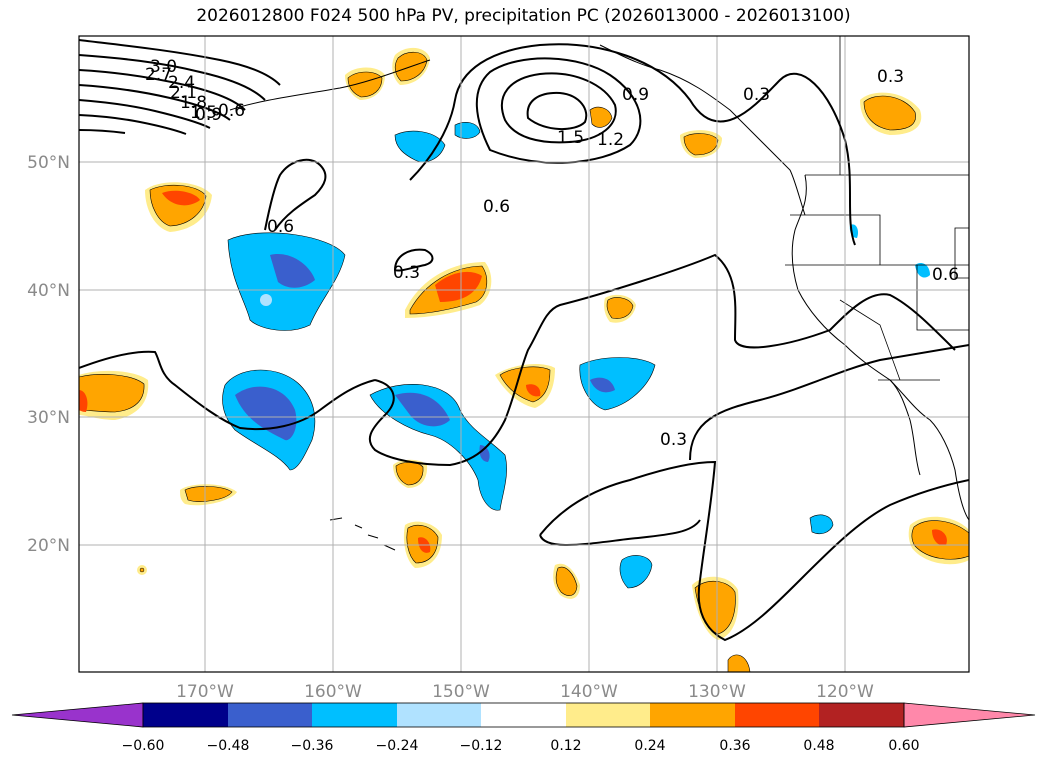  What do you see at coordinates (48, 354) in the screenshot?
I see `lat-axis-labels: 50°N 40°N 30°N 20°N` at bounding box center [48, 354].